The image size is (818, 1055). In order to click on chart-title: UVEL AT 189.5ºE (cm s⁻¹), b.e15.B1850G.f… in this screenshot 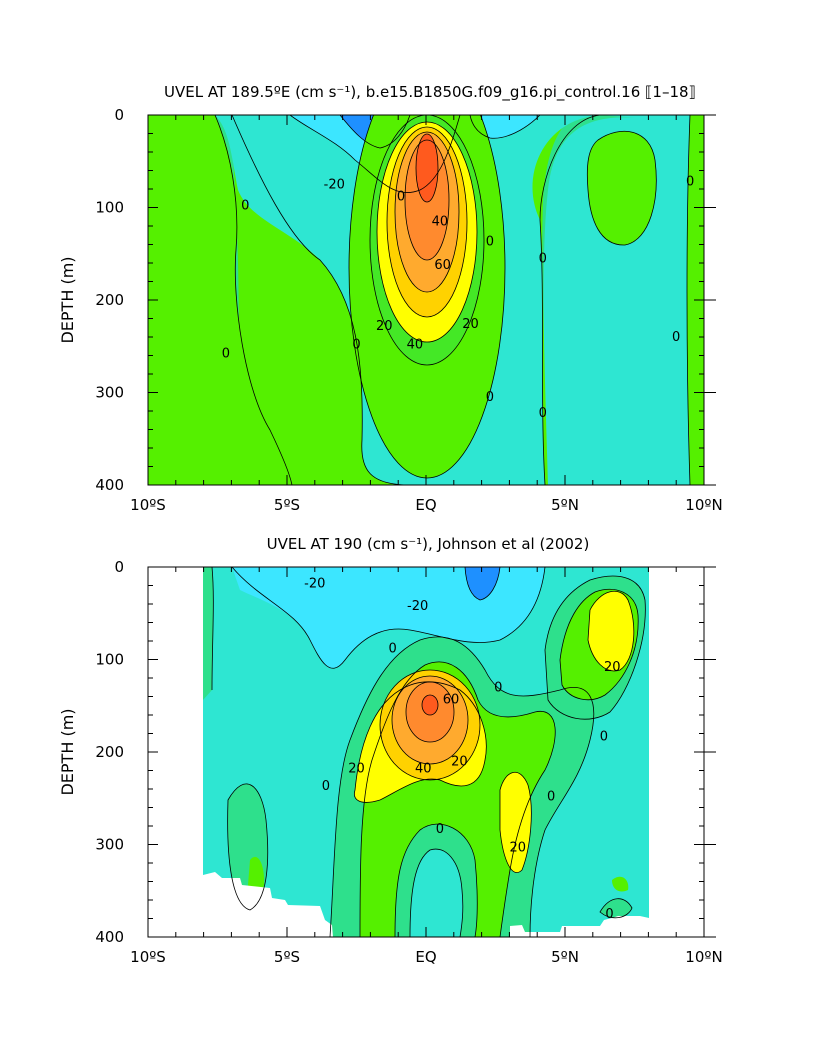, I will do `click(430, 92)`.